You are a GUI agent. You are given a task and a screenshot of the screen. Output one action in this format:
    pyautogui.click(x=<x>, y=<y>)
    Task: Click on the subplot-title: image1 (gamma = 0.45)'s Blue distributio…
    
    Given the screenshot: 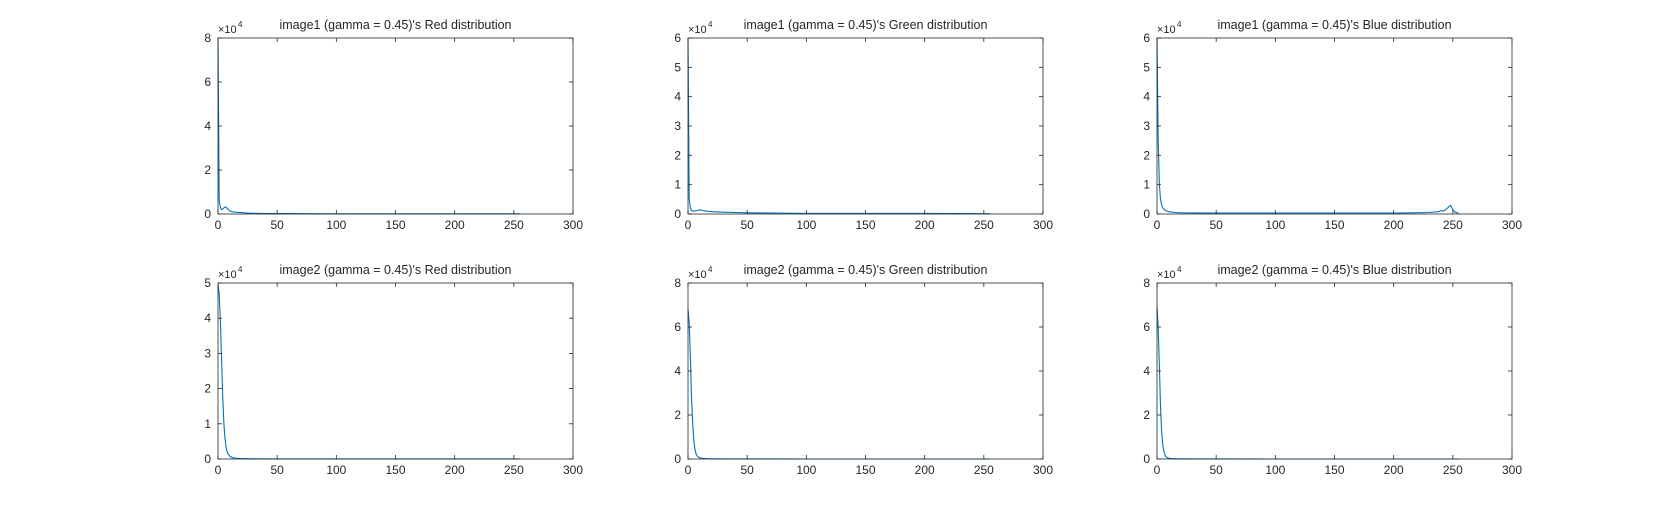 What is the action you would take?
    pyautogui.click(x=1334, y=25)
    